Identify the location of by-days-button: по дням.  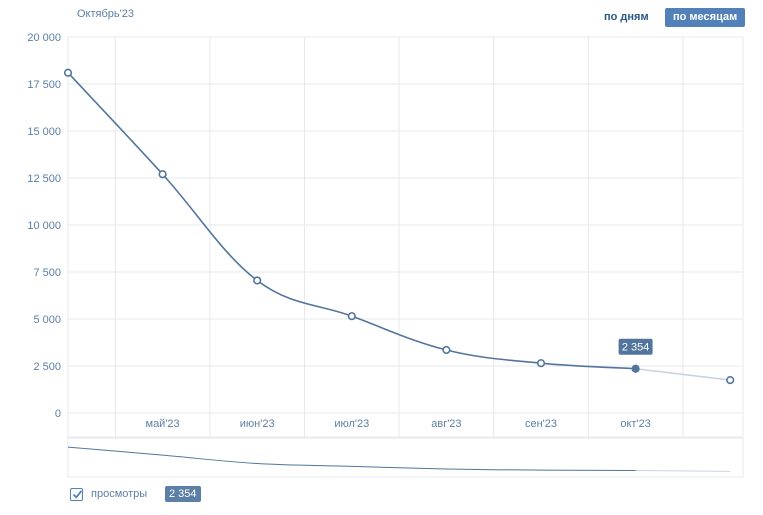
(626, 17).